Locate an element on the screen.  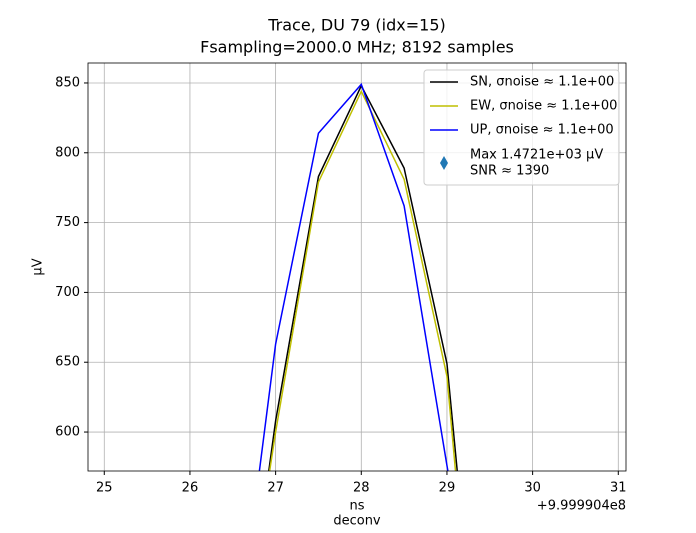
y-axis-label: μV is located at coordinates (38, 266).